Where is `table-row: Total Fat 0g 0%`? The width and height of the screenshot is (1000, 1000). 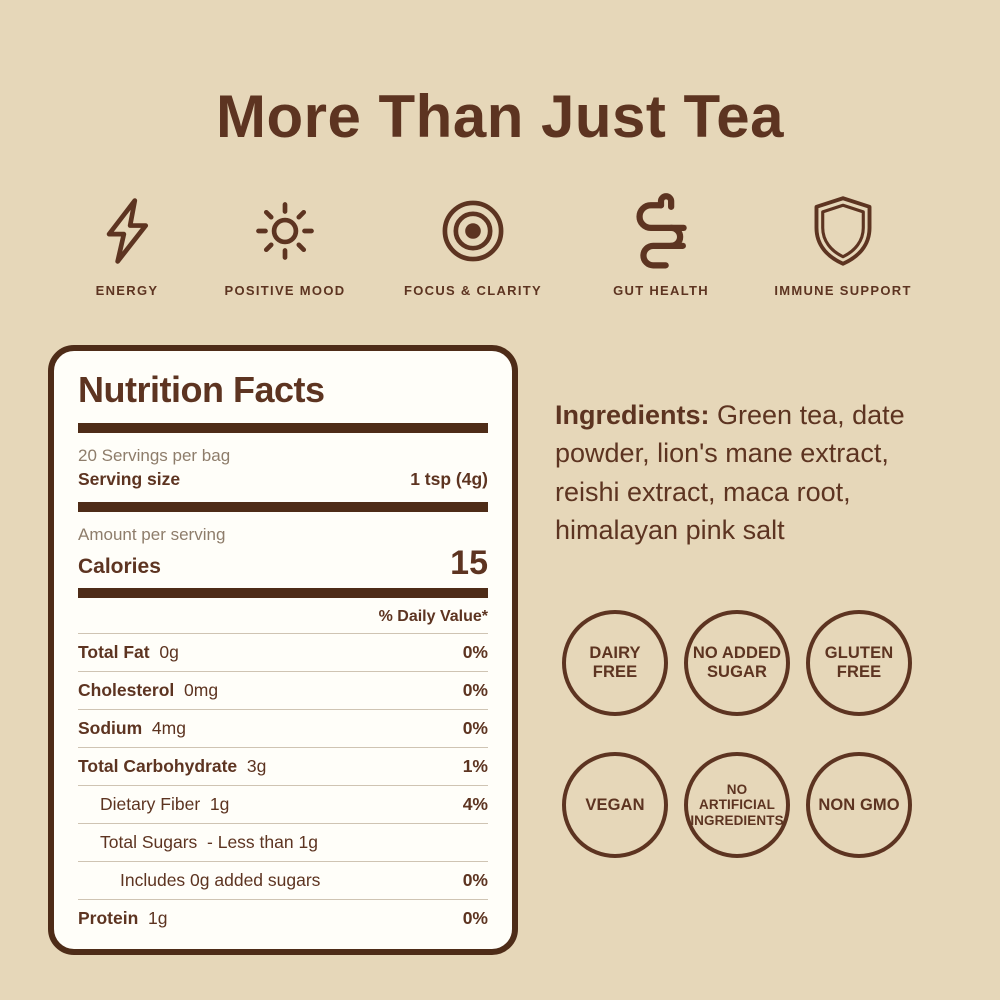
table-row: Total Fat 0g 0% is located at coordinates (283, 653).